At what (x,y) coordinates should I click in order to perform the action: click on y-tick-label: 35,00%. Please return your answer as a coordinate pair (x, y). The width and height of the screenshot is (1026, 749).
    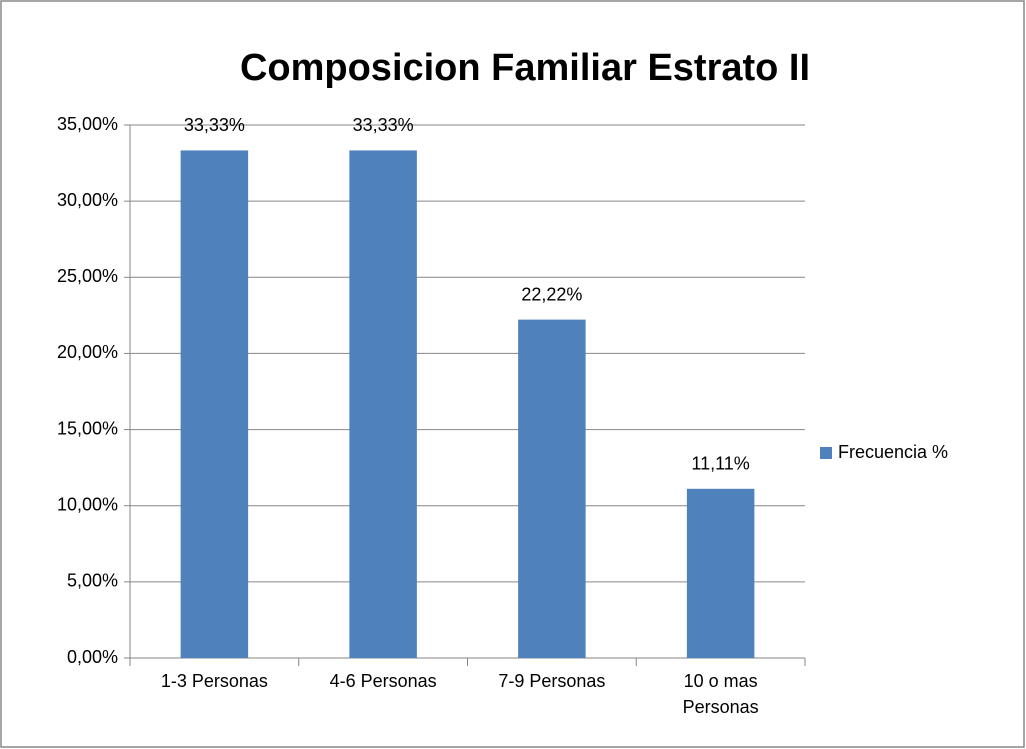
    Looking at the image, I should click on (87, 124).